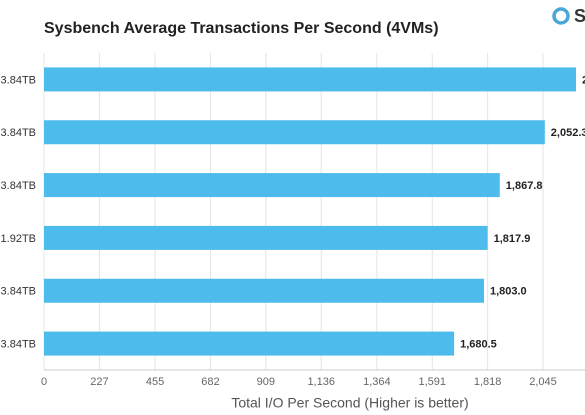  Describe the element at coordinates (478, 344) in the screenshot. I see `value-label: 1,680.5` at that location.